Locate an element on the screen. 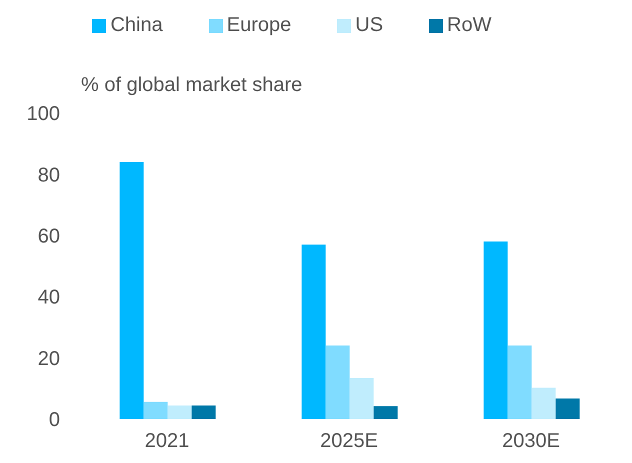 The height and width of the screenshot is (463, 632). x-tick-label: 2025E is located at coordinates (349, 441).